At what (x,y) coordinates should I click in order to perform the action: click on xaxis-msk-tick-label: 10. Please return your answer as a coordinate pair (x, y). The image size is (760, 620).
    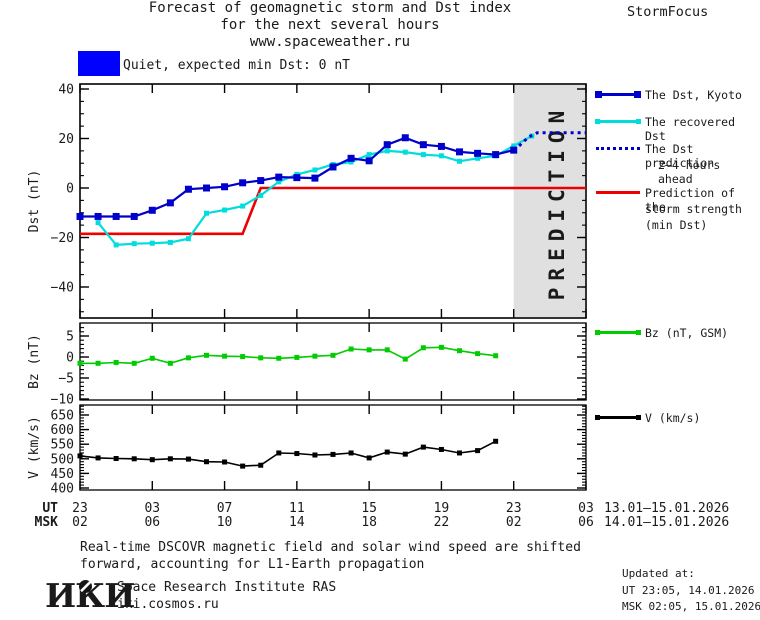
    Looking at the image, I should click on (225, 522).